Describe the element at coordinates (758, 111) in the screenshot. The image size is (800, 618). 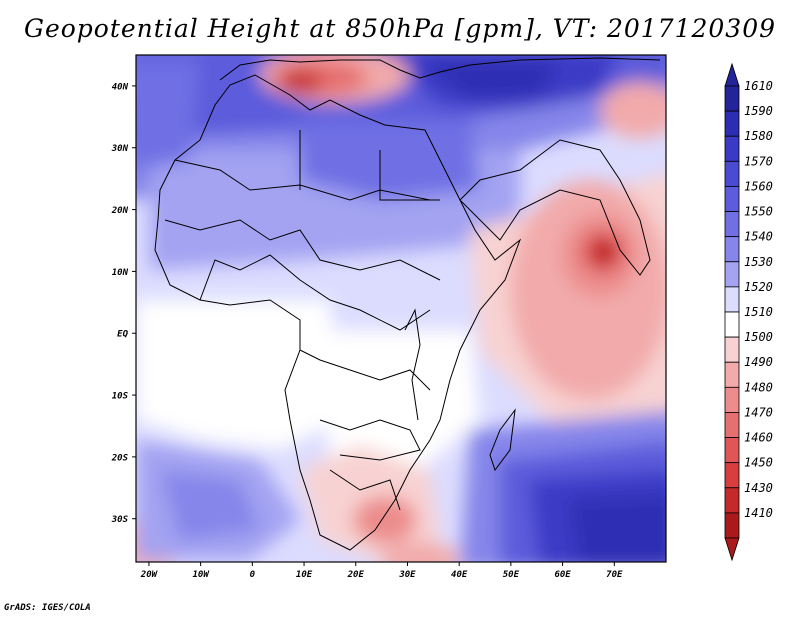
I see `colorbar-label: 1590` at that location.